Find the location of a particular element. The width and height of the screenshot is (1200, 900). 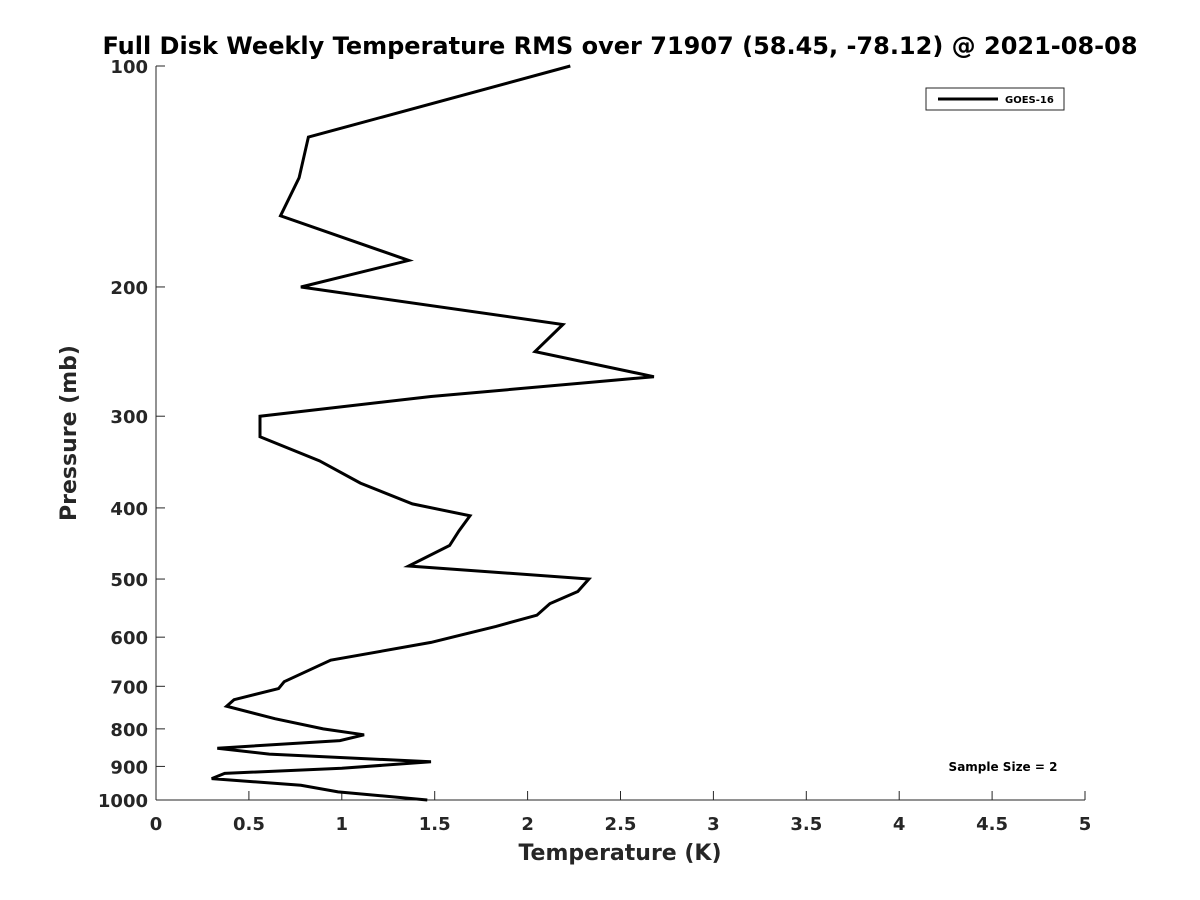

y-axis-label: Pressure (mb) is located at coordinates (69, 433).